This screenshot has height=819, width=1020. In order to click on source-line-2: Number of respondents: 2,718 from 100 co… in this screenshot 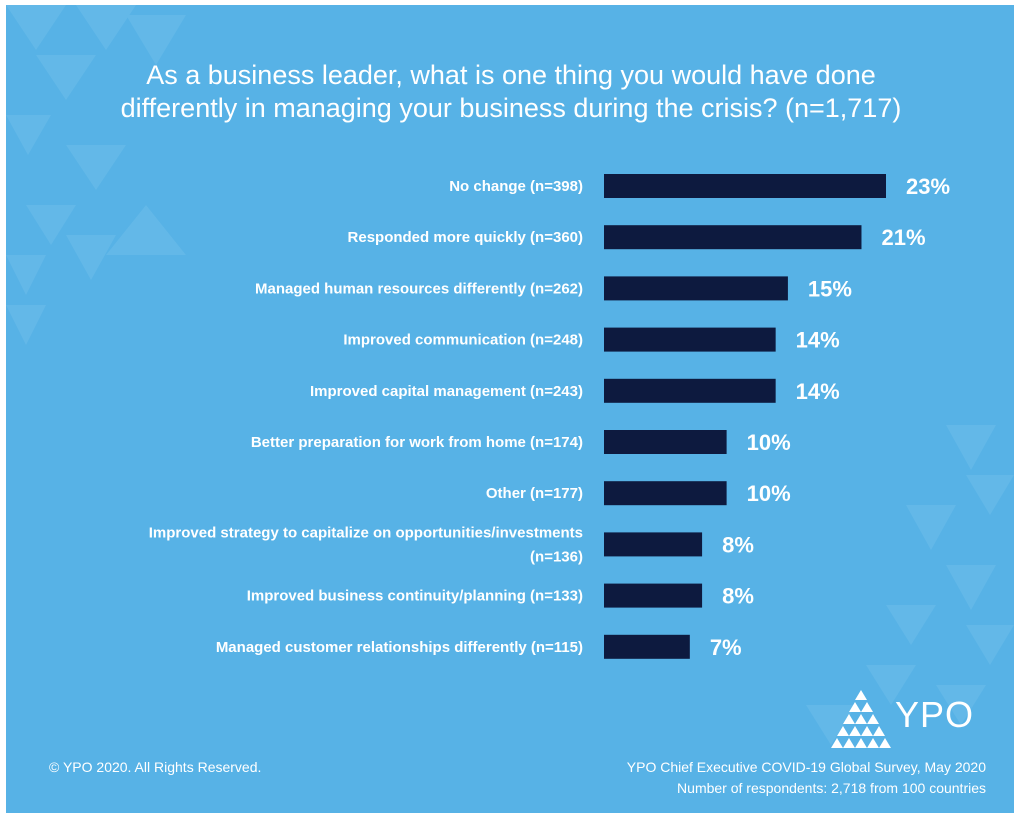, I will do `click(831, 788)`.